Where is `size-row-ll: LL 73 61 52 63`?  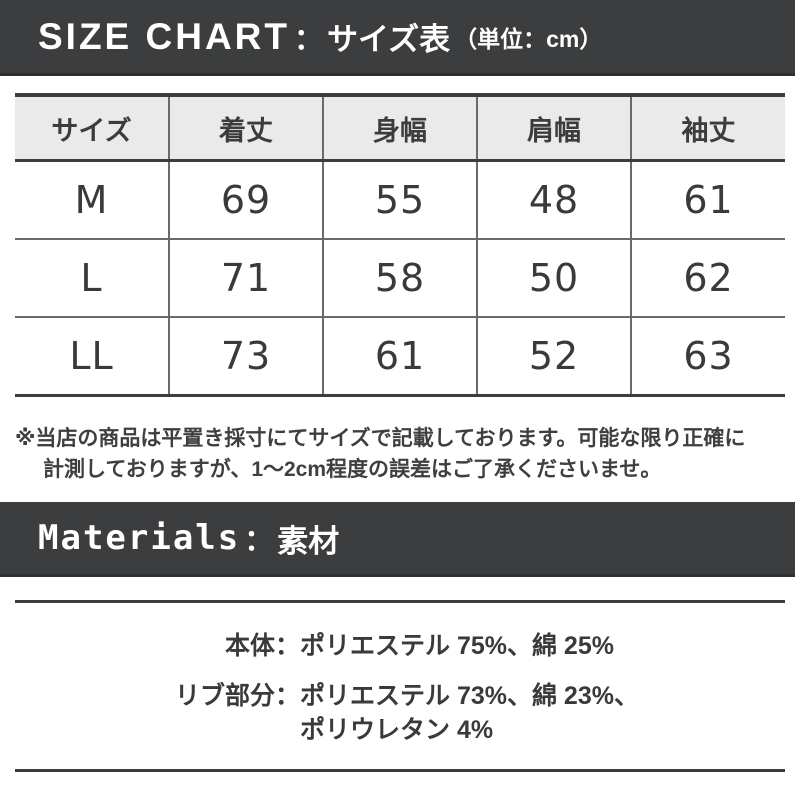 size-row-ll: LL 73 61 52 63 is located at coordinates (400, 357).